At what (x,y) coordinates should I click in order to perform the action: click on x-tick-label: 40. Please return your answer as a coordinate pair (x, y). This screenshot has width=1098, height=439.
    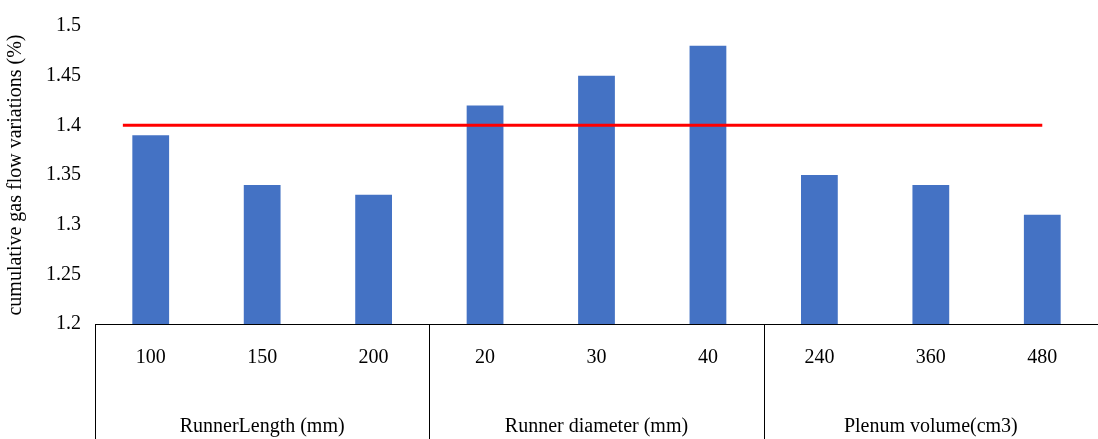
    Looking at the image, I should click on (707, 356).